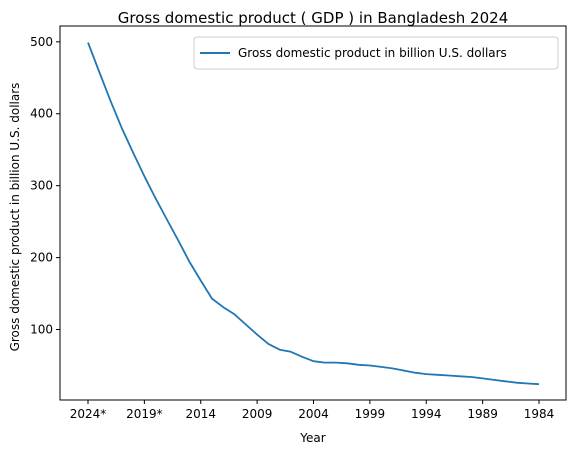 This screenshot has height=455, width=571. I want to click on x-tick-label: 1989, so click(482, 414).